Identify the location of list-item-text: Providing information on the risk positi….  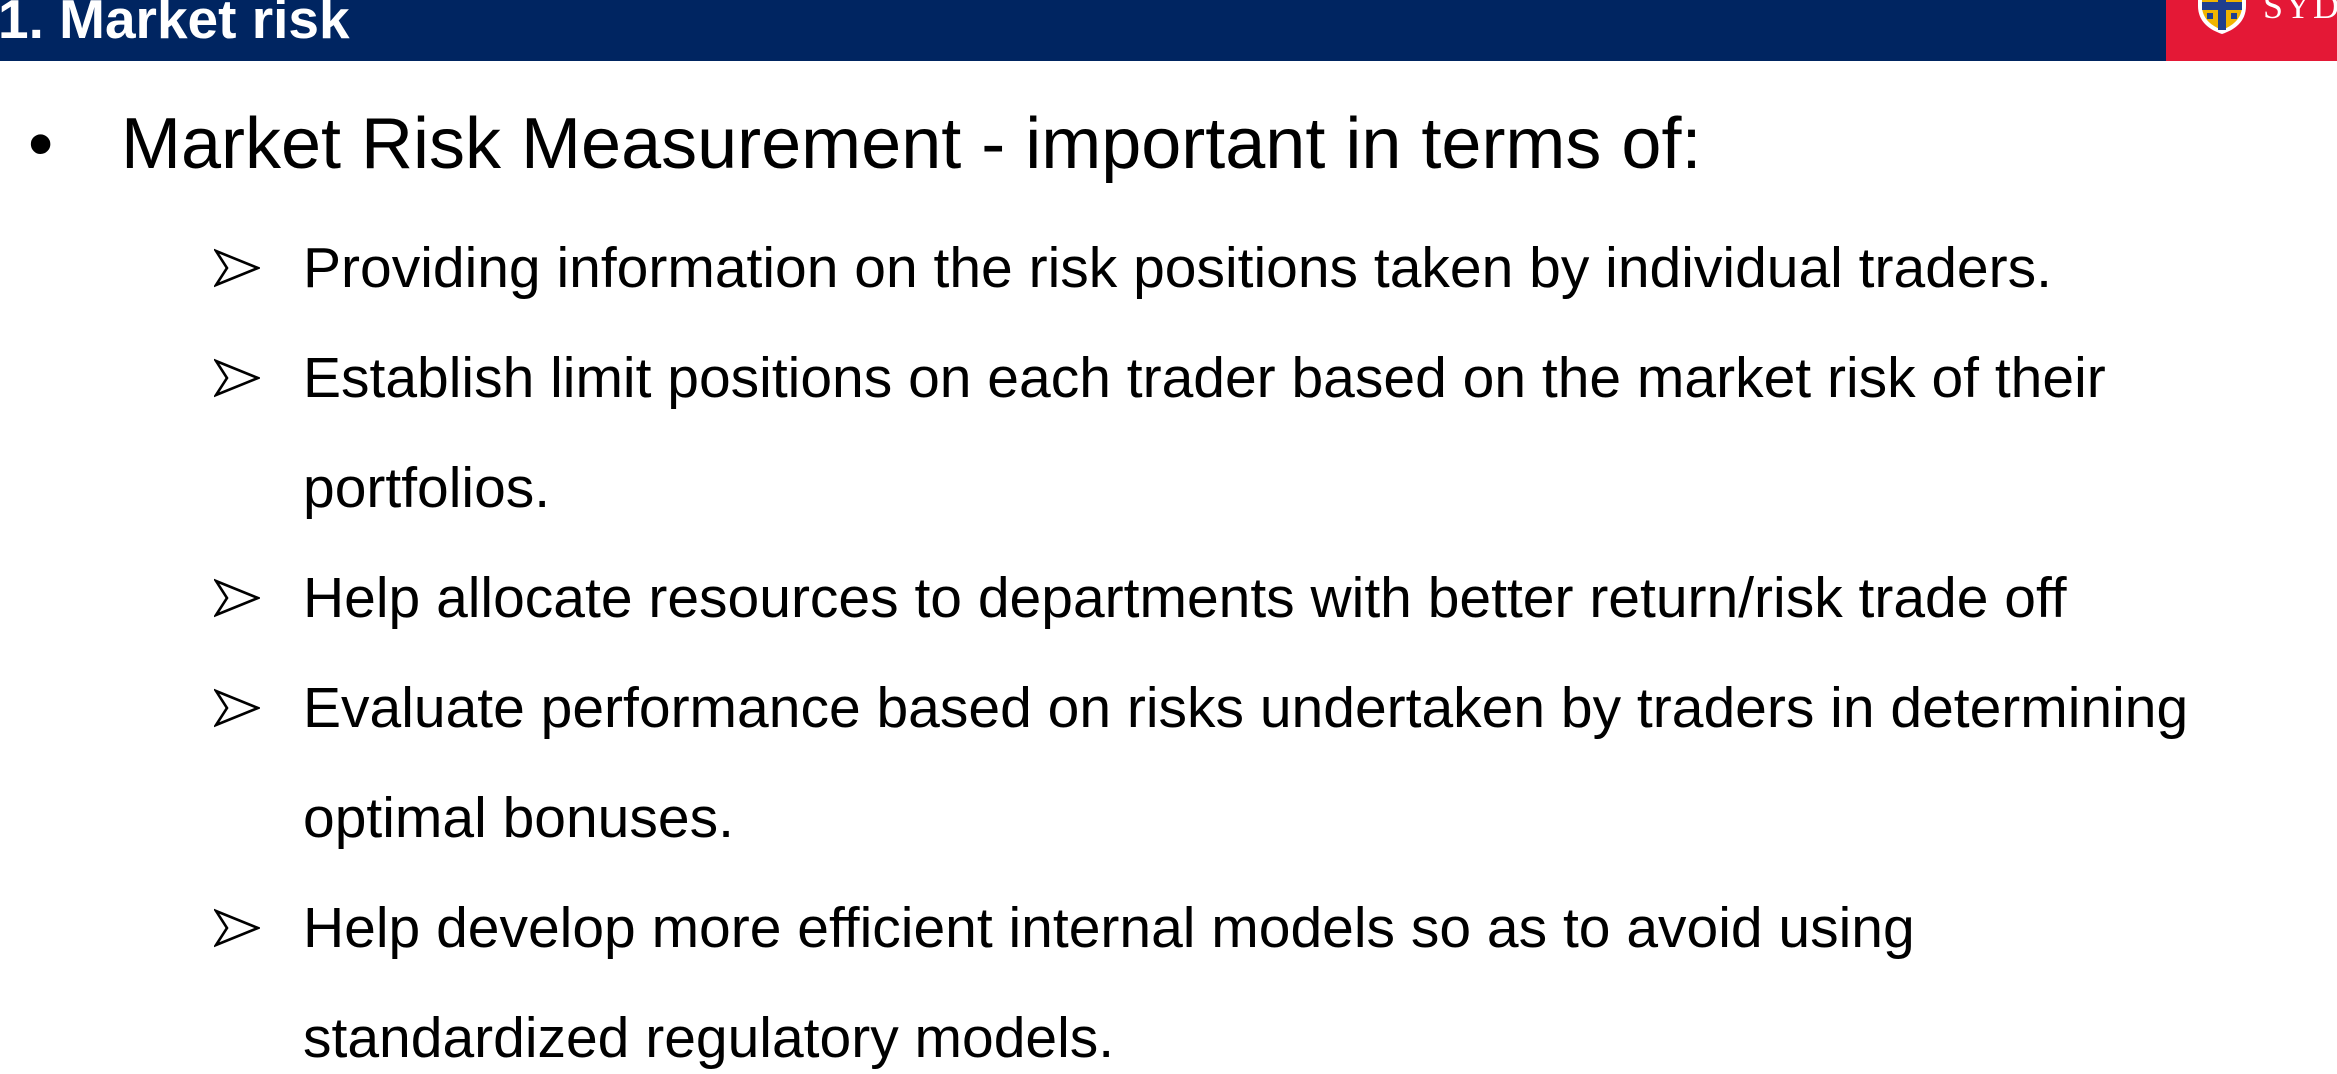
(1177, 268).